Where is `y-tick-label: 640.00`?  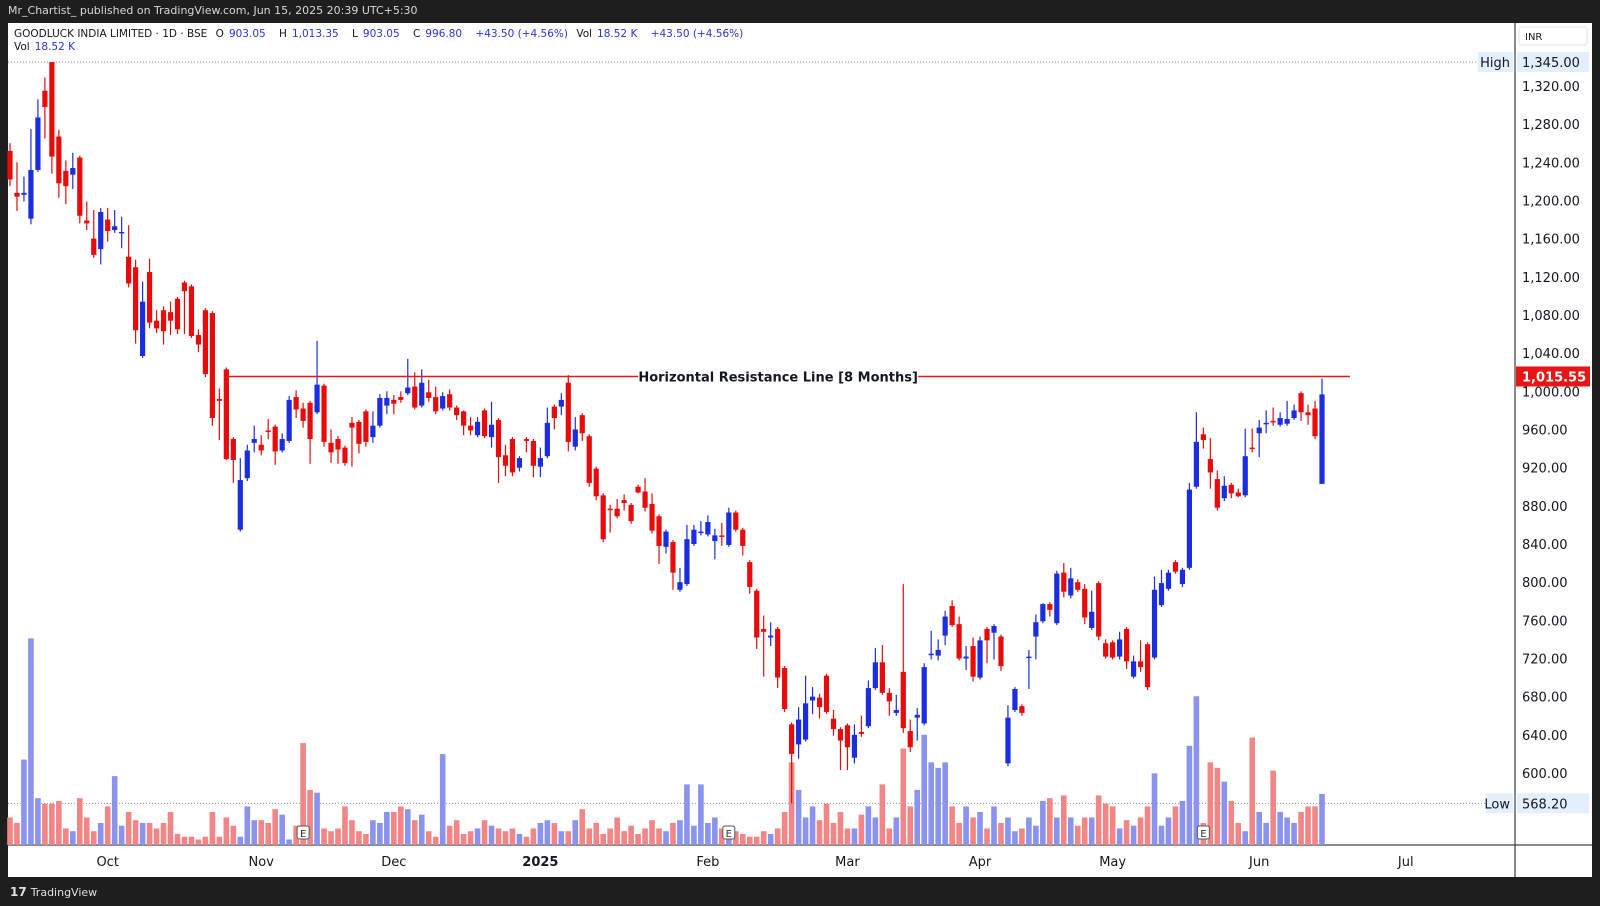
y-tick-label: 640.00 is located at coordinates (1545, 736).